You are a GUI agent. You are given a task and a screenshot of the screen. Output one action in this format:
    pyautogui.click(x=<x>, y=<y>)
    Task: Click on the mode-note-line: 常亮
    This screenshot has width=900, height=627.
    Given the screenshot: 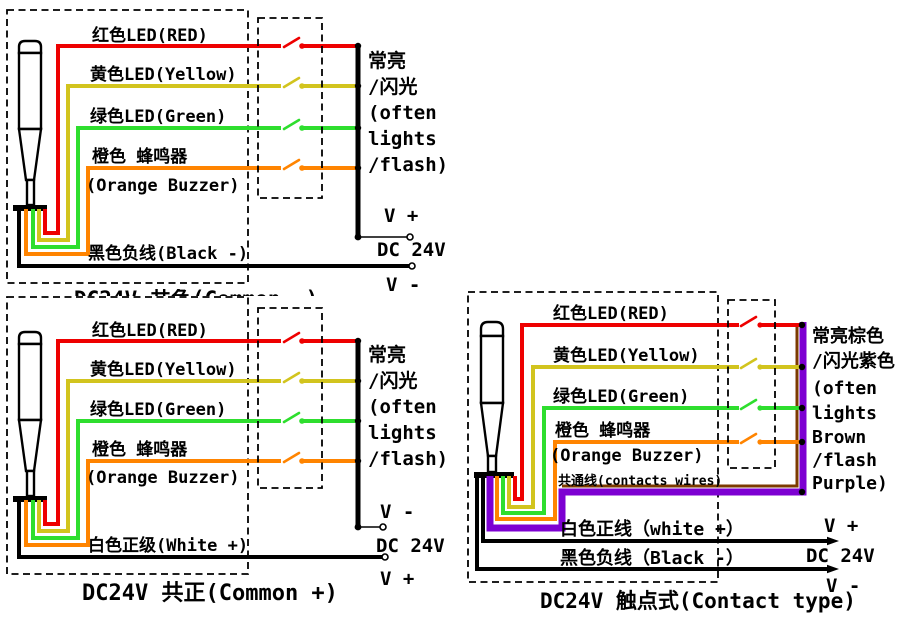 What is the action you would take?
    pyautogui.click(x=387, y=61)
    